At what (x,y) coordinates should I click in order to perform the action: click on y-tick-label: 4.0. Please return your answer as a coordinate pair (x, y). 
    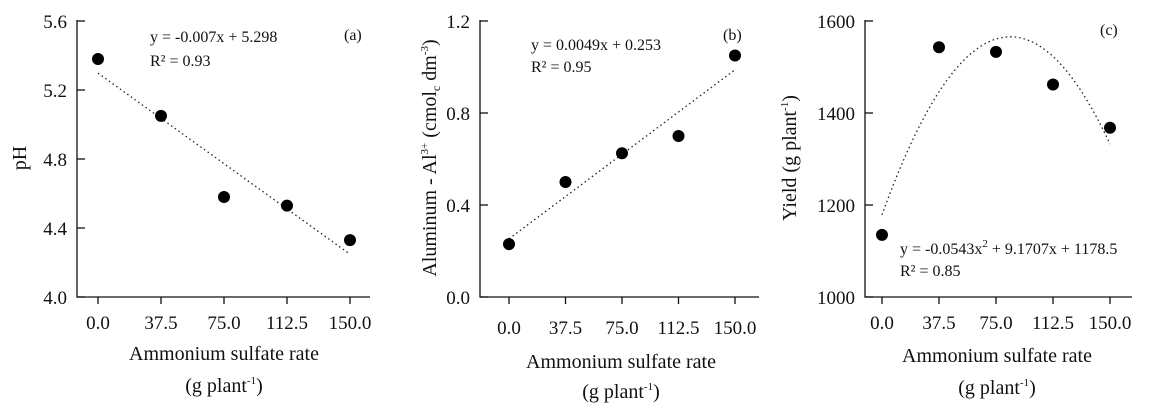
    Looking at the image, I should click on (55, 298).